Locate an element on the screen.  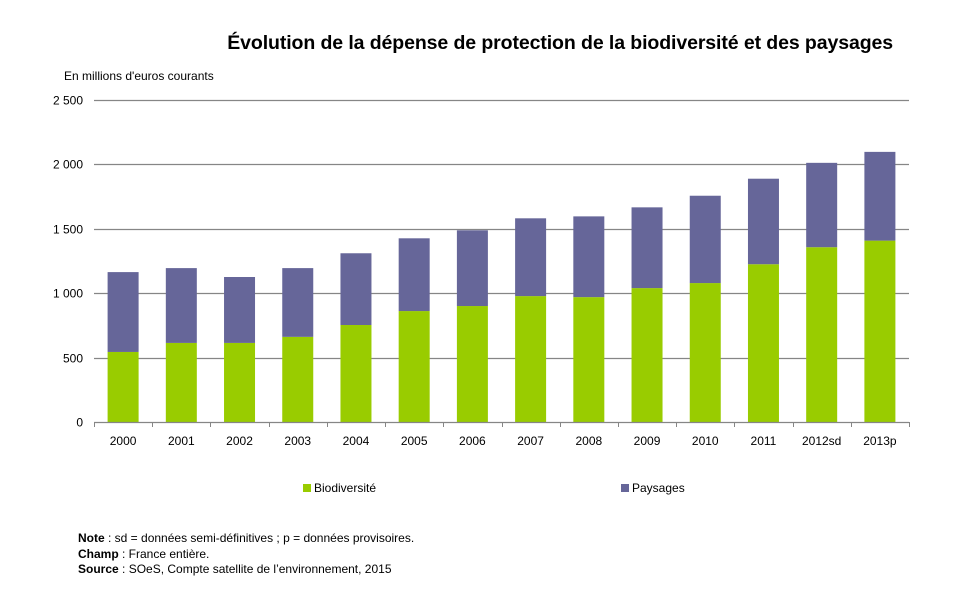
y-axis-unit-label: En millions d'euros courants is located at coordinates (139, 76).